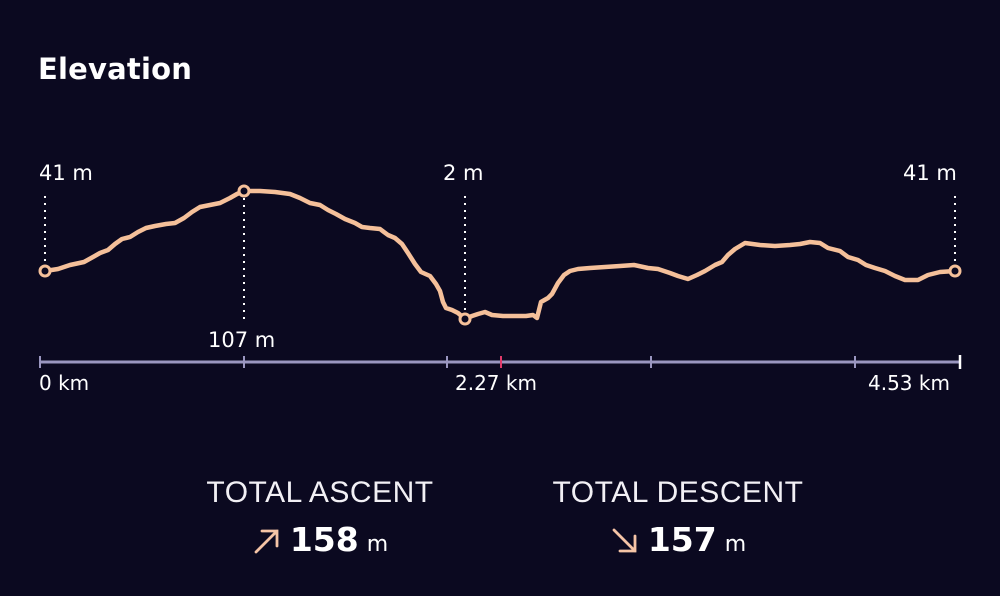 The width and height of the screenshot is (1000, 596). I want to click on arrow-down-right-icon, so click(624, 540).